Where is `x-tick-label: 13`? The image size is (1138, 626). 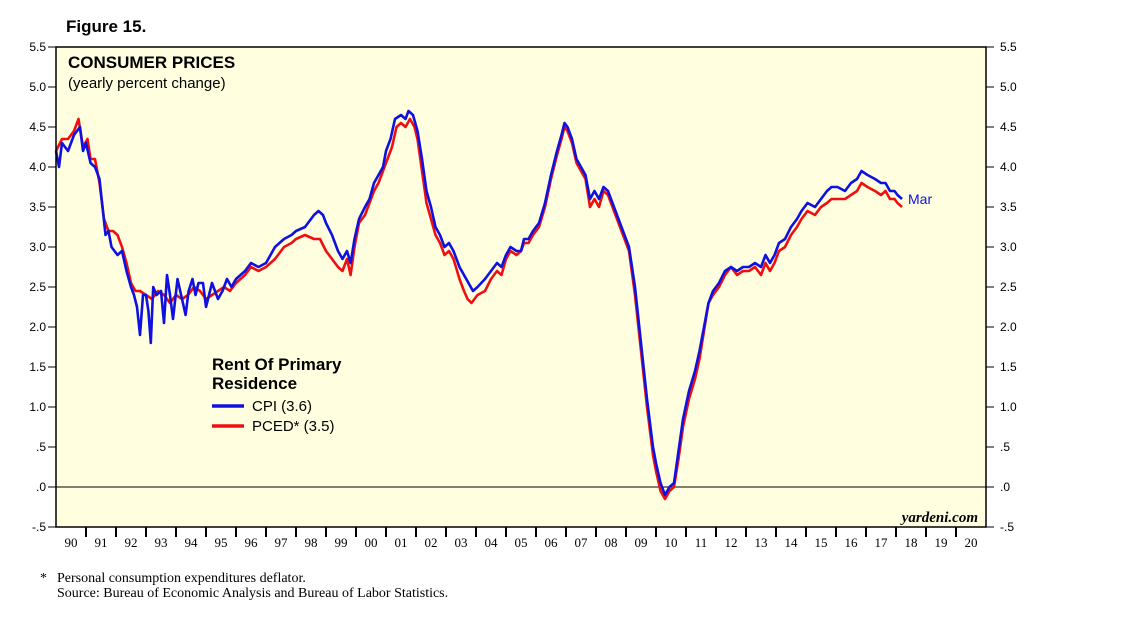 x-tick-label: 13 is located at coordinates (761, 542).